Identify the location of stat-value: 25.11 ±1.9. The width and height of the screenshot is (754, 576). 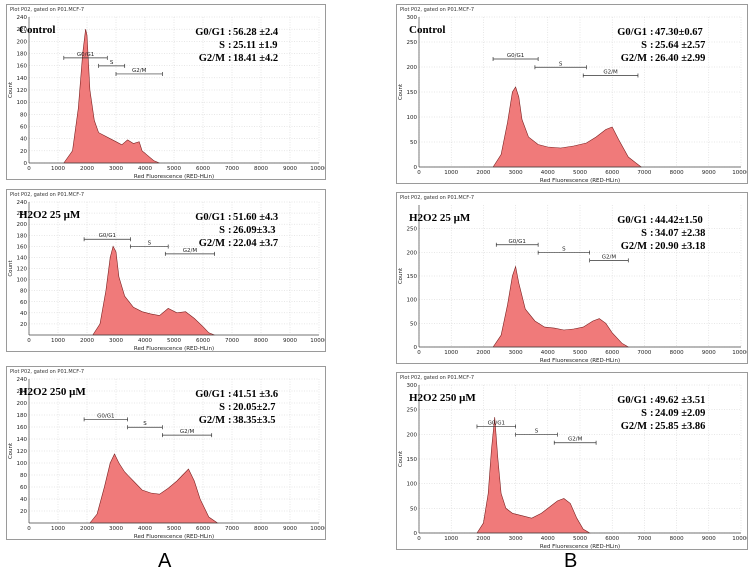
(255, 45).